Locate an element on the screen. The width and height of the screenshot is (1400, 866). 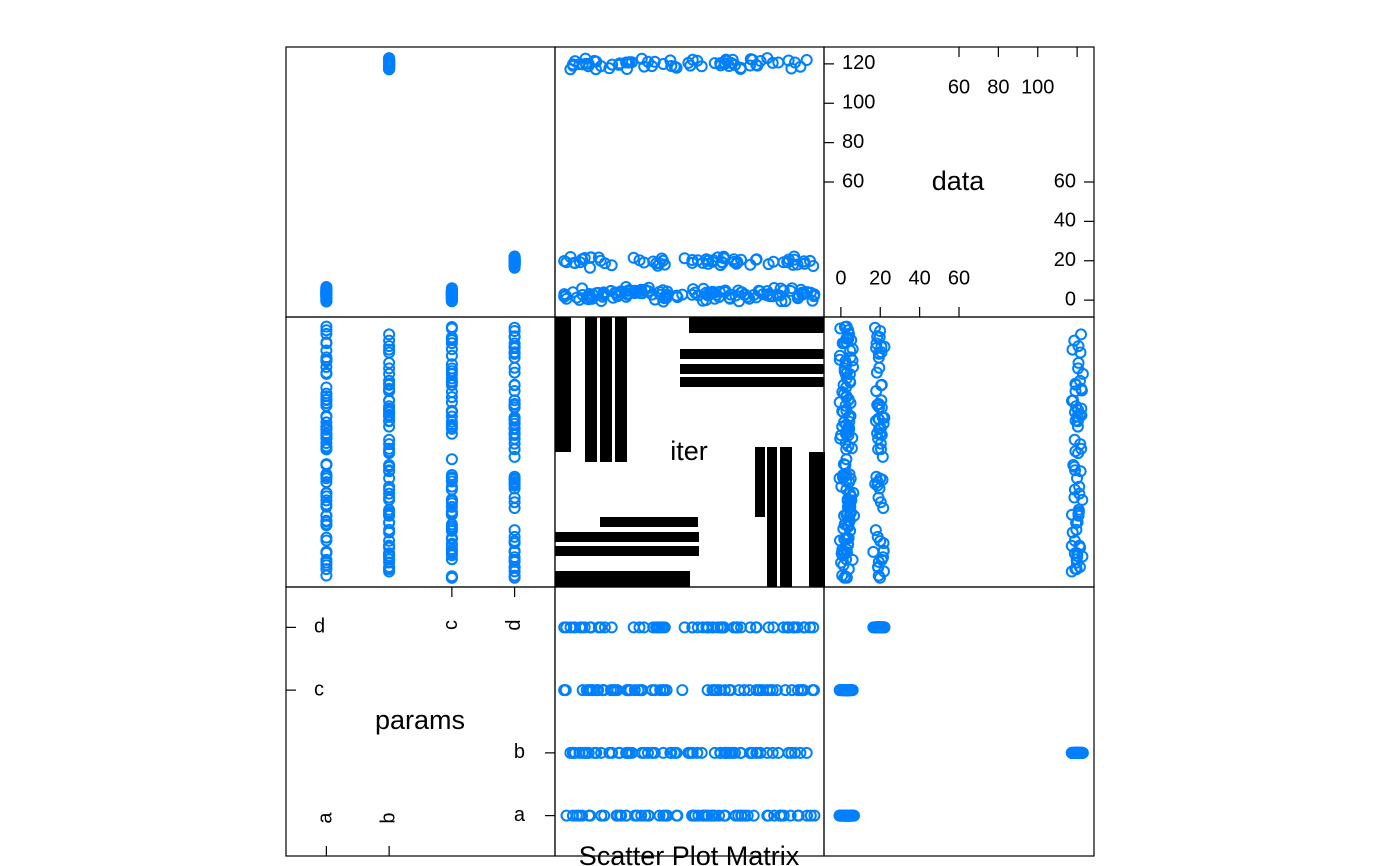
data-lower-y-tick-label: 20 is located at coordinates (1065, 260).